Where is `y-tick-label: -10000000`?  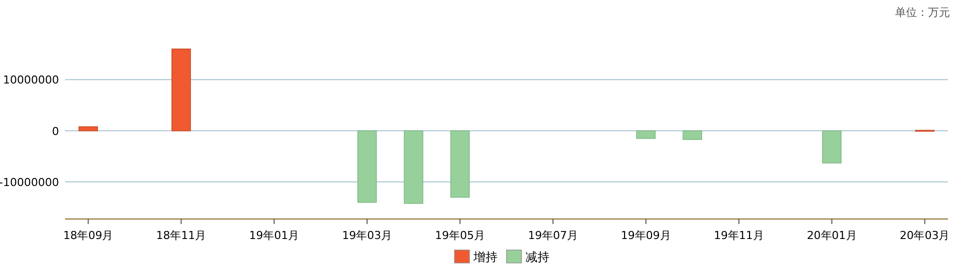 y-tick-label: -10000000 is located at coordinates (29, 182).